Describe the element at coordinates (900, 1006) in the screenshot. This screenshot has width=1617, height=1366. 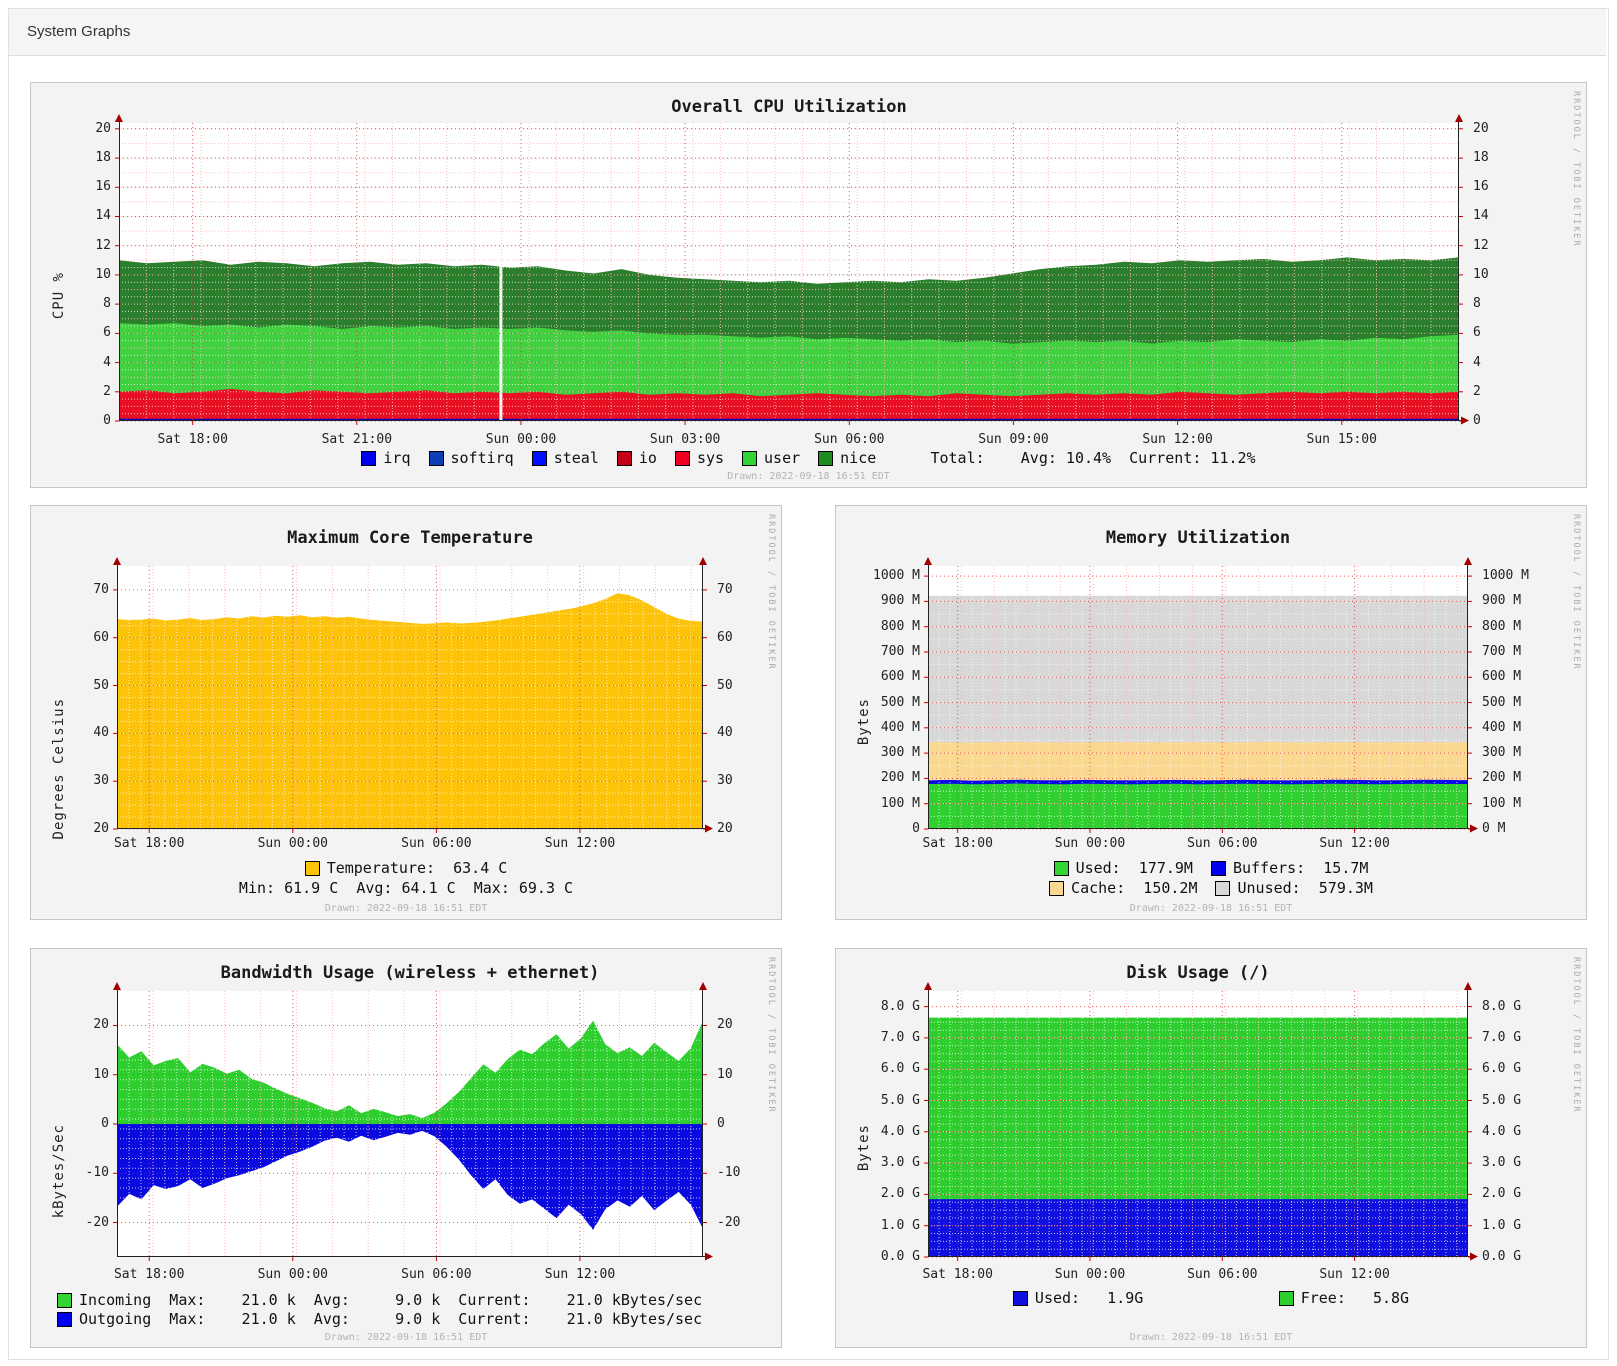
I see `y-tick-label-left: 8.0 G` at that location.